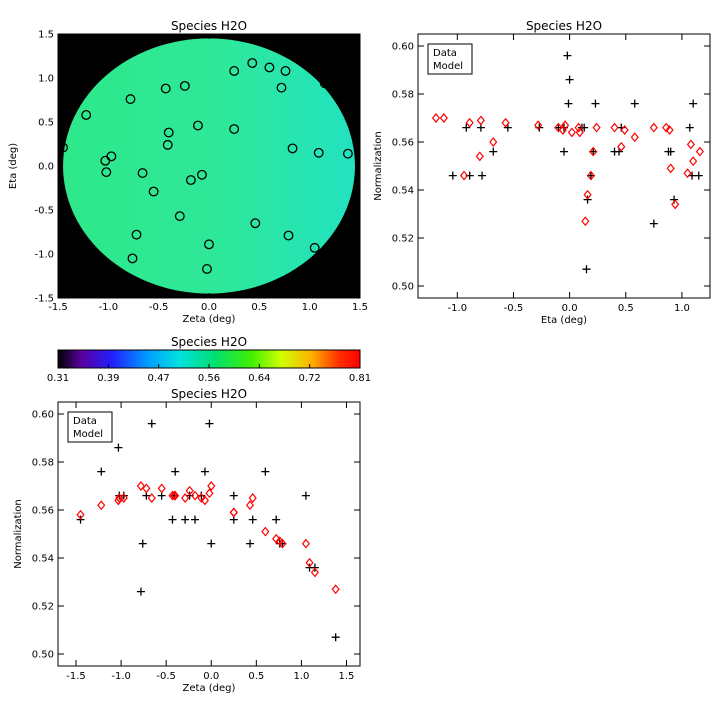 The image size is (720, 720). What do you see at coordinates (347, 676) in the screenshot?
I see `scatter-xtick-label: 1.5` at bounding box center [347, 676].